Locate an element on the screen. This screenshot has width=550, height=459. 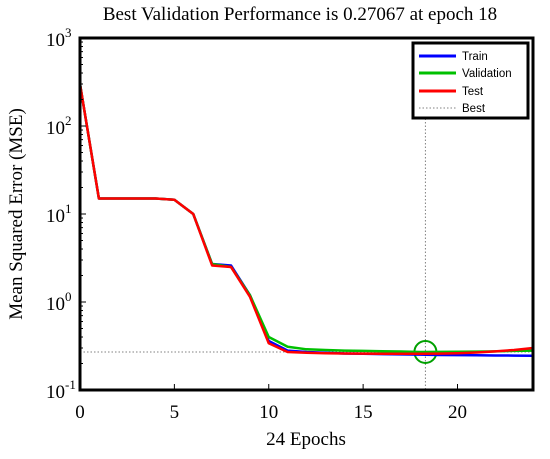
y-tick-label: 10⁻¹ is located at coordinates (61, 390).